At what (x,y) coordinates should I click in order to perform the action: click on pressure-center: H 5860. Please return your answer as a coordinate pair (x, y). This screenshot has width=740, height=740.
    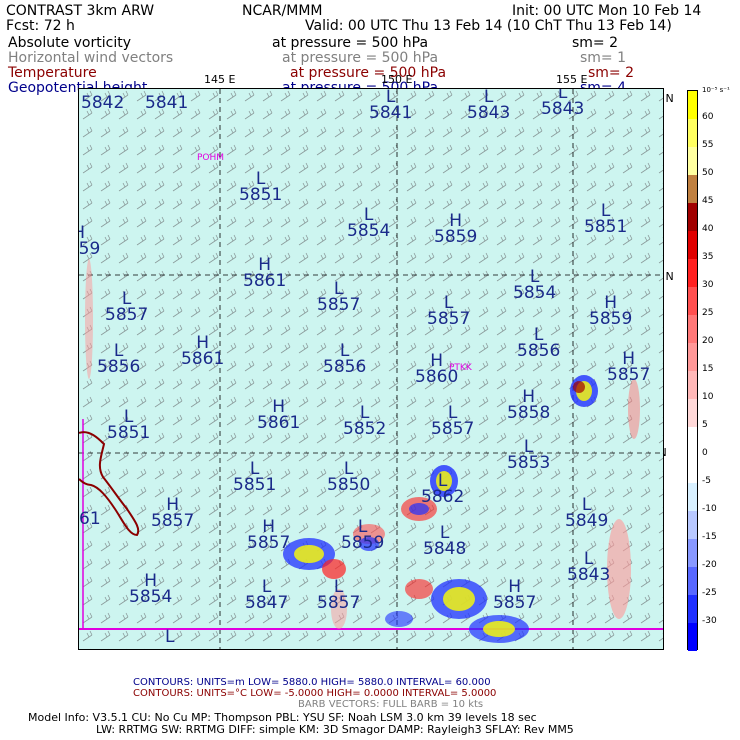
    Looking at the image, I should click on (437, 369).